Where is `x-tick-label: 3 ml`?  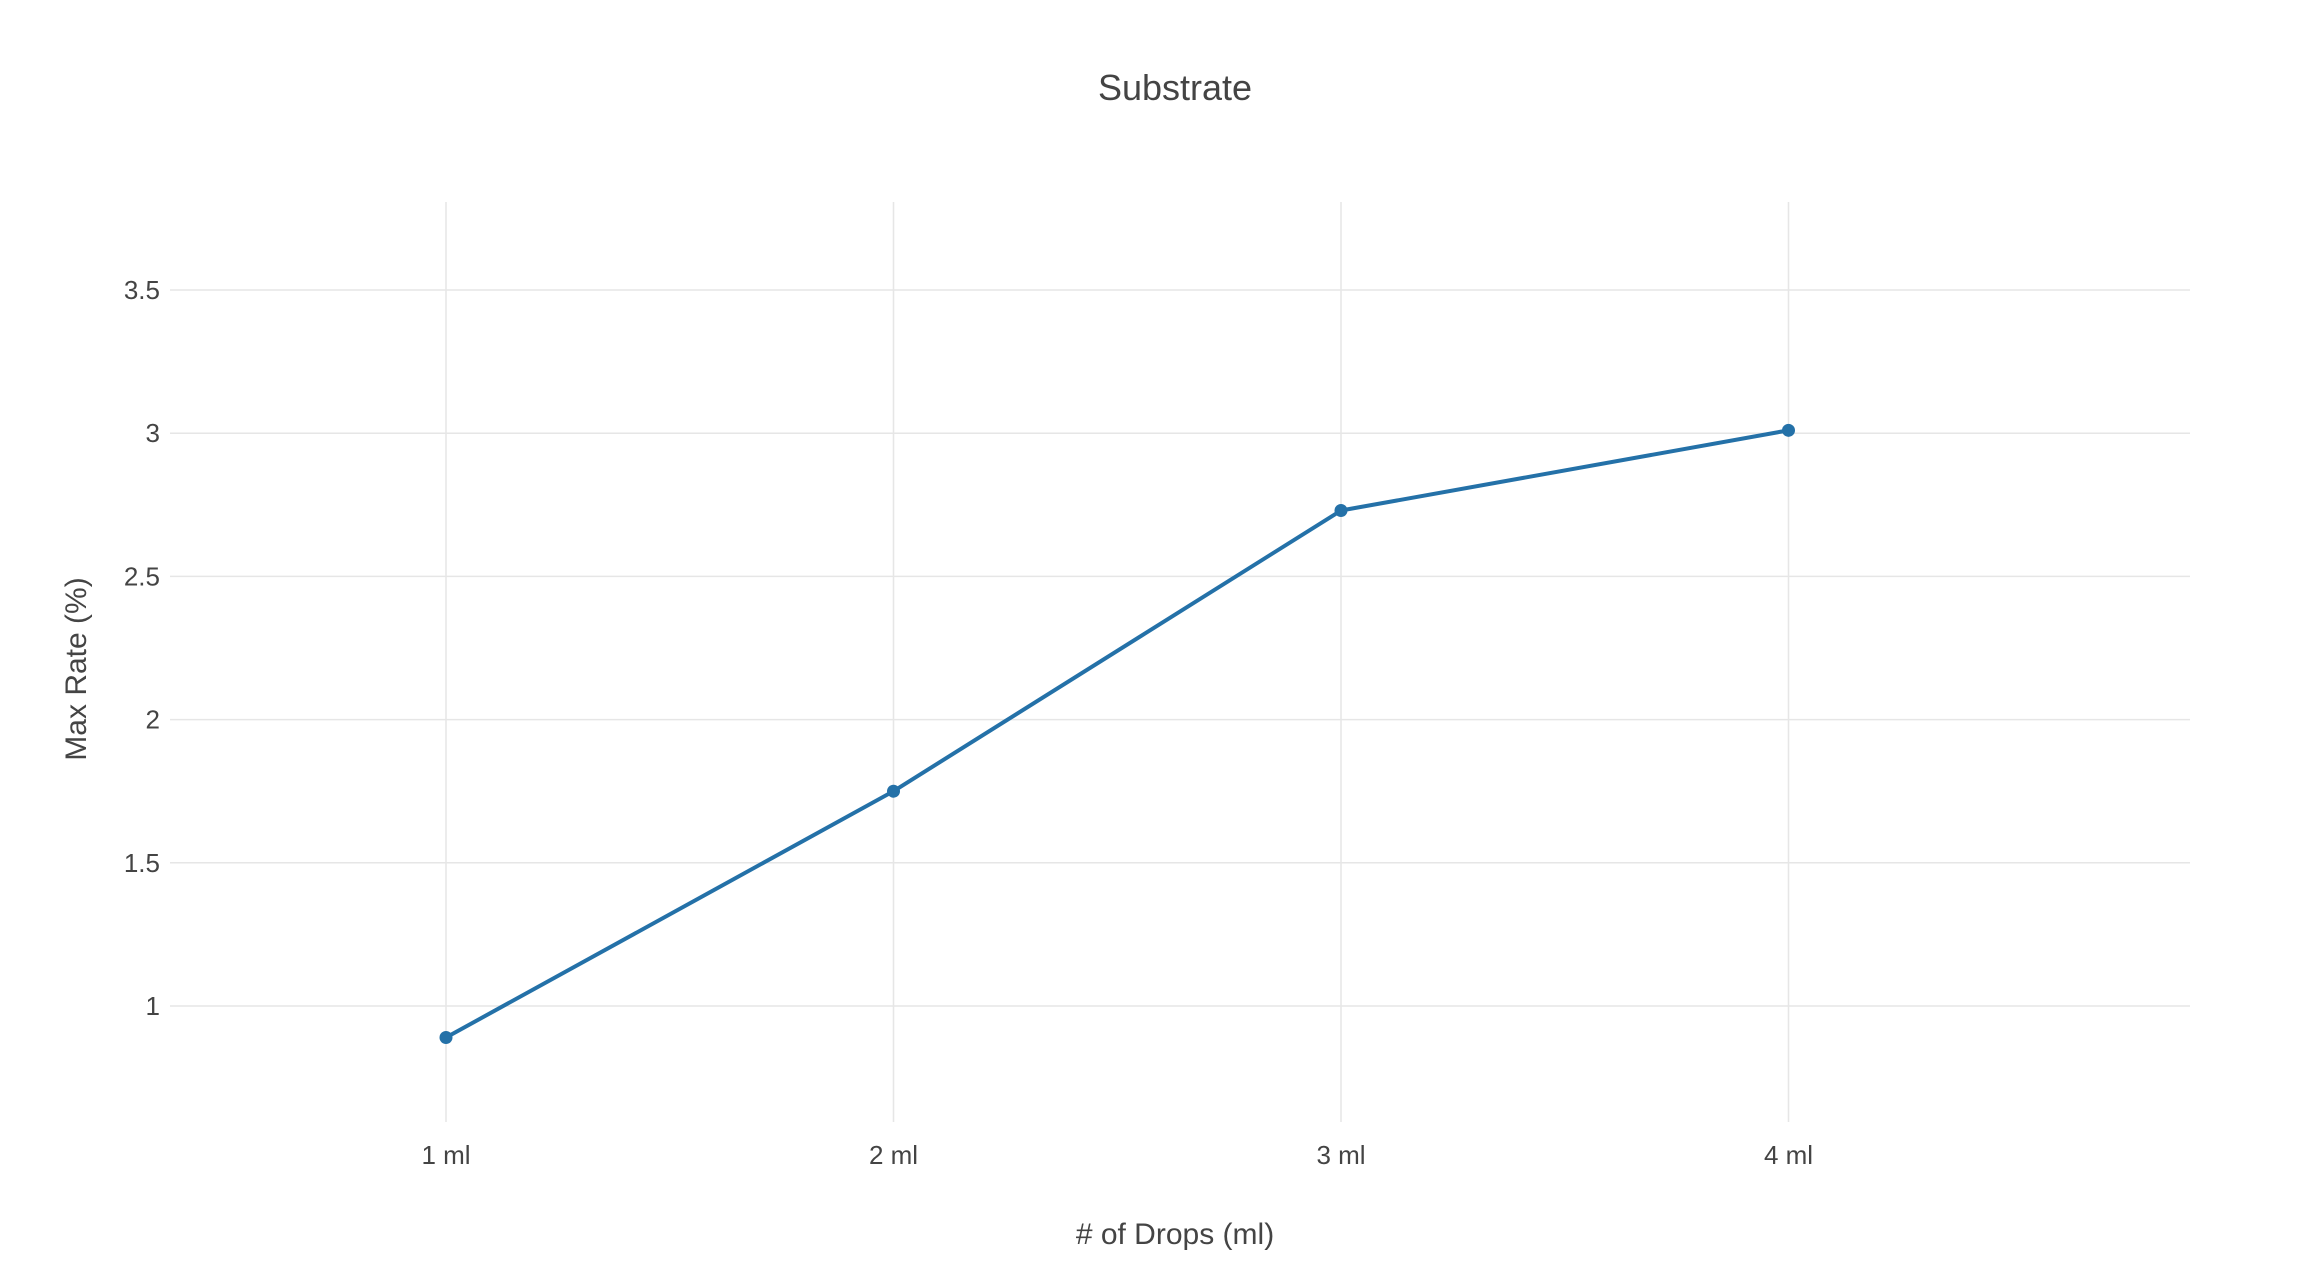 x-tick-label: 3 ml is located at coordinates (1340, 1155).